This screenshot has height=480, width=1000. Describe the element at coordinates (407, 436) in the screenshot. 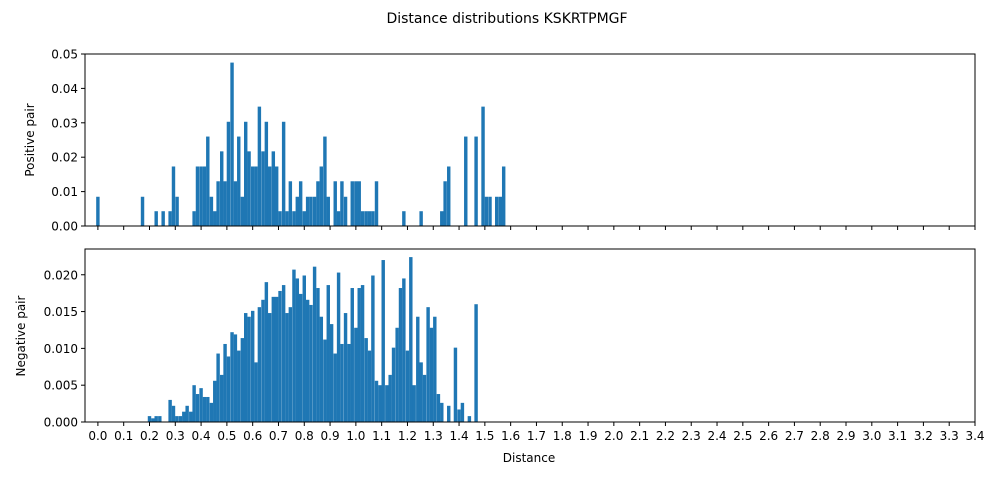

I see `negative-x-tick-label-12: 1.2` at that location.